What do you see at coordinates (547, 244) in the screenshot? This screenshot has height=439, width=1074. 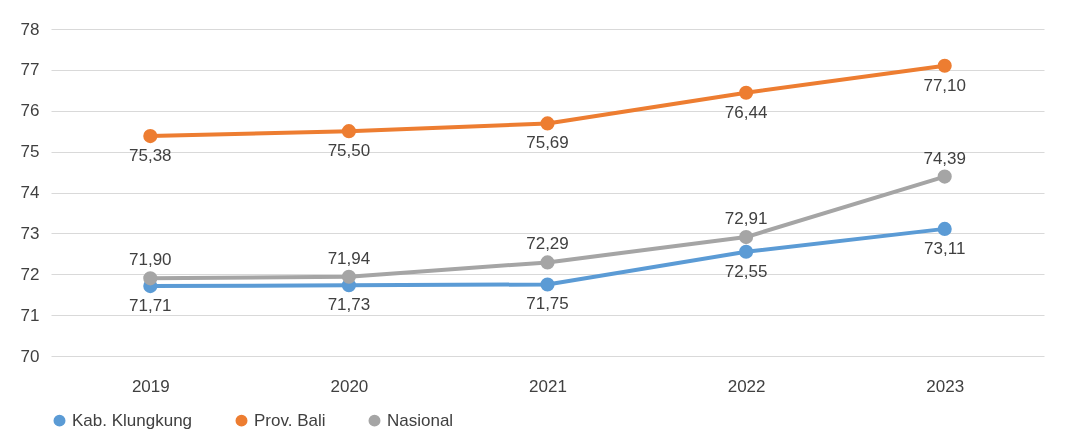 I see `data-label: 72,29` at bounding box center [547, 244].